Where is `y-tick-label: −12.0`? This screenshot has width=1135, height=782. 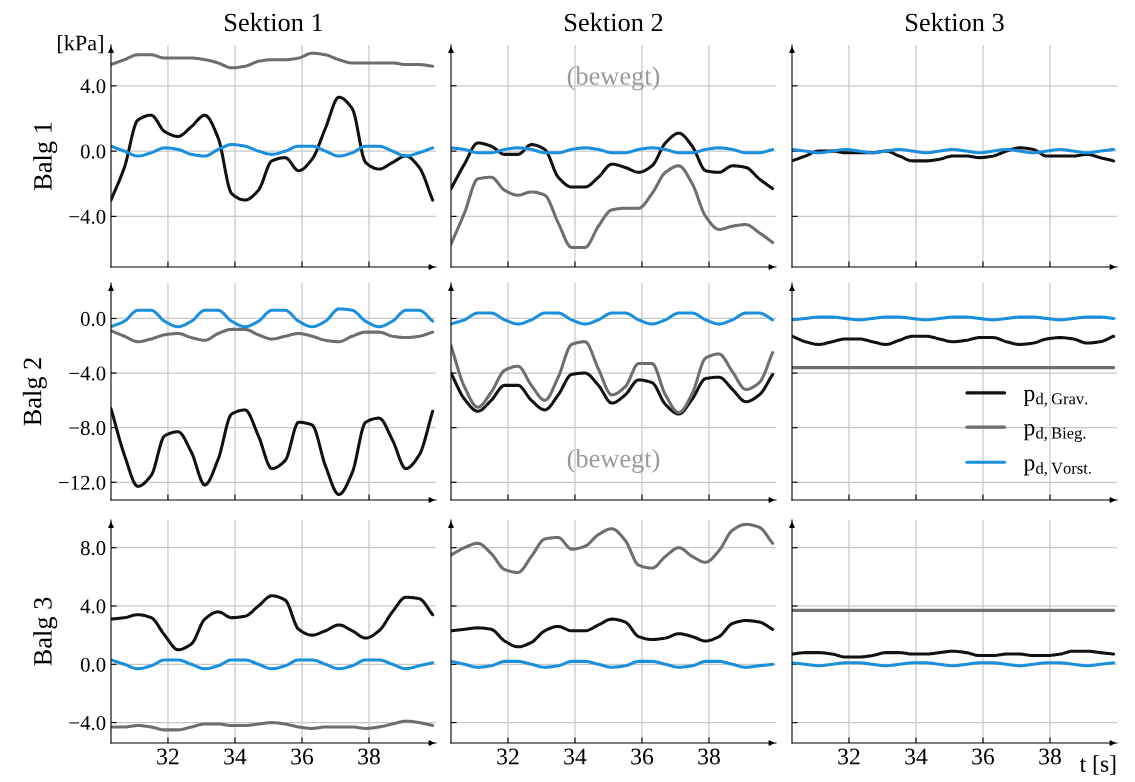 y-tick-label: −12.0 is located at coordinates (82, 482).